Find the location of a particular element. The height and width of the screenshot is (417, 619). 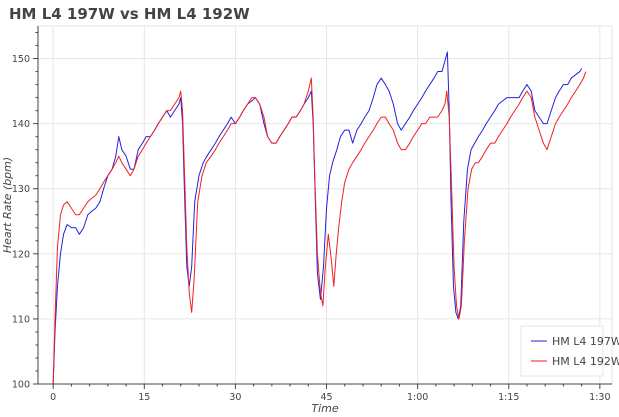

y-tick-label: 100 is located at coordinates (21, 385).